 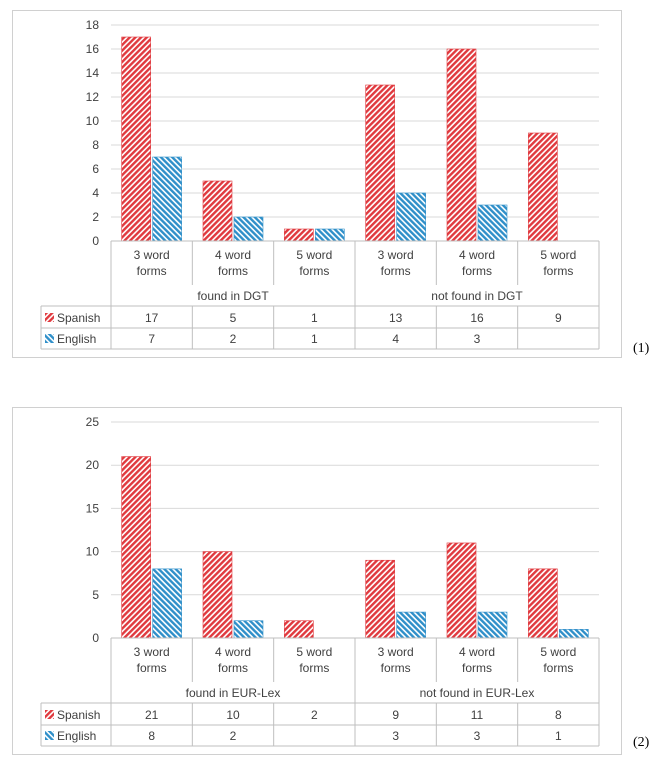 What do you see at coordinates (233, 296) in the screenshot?
I see `group-label: found in DGT` at bounding box center [233, 296].